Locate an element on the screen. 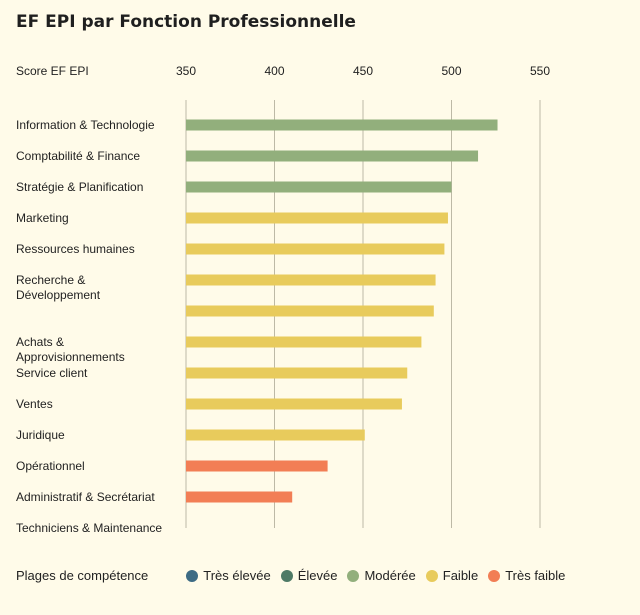 This screenshot has height=615, width=640. category-label: Information & Technologie is located at coordinates (85, 125).